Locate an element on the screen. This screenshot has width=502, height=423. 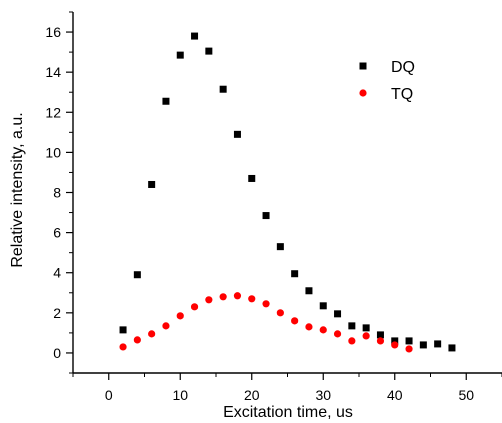
y-tick-label: 12 is located at coordinates (53, 112).